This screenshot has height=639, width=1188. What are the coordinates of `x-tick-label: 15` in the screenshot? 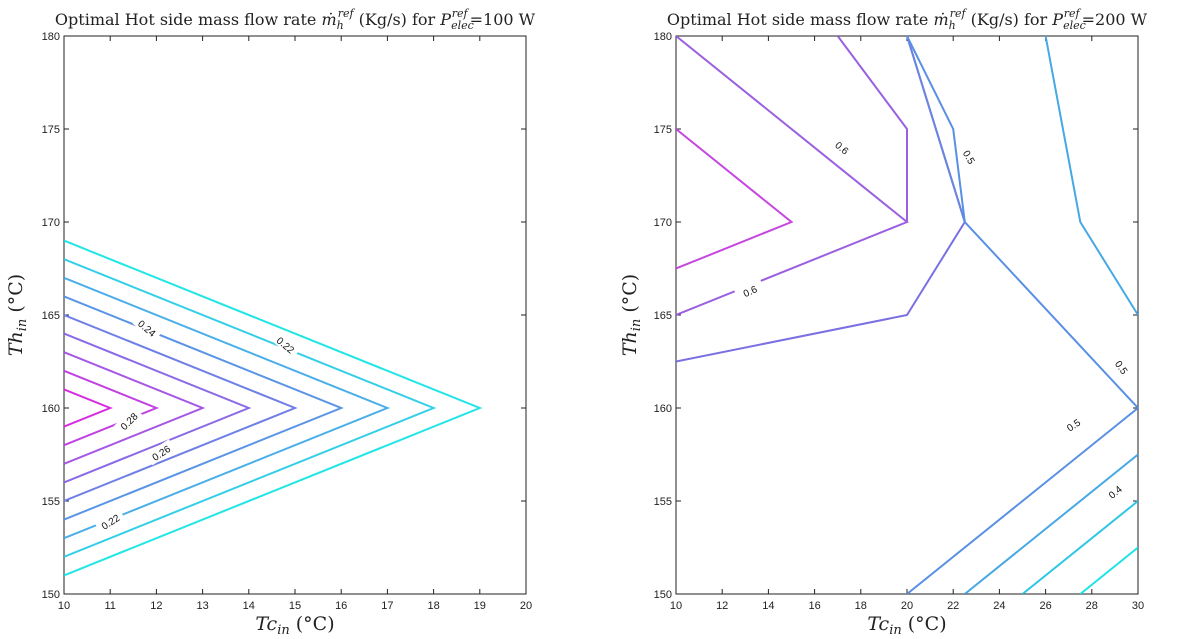 It's located at (295, 606).